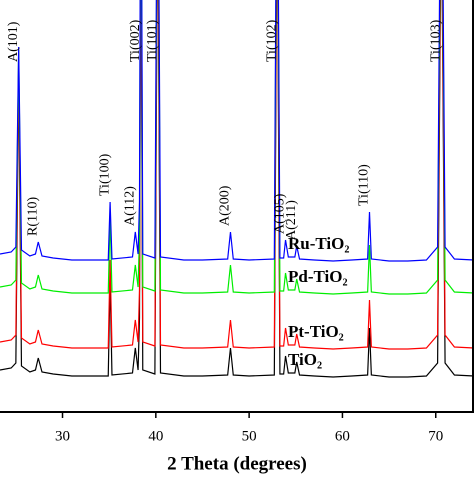  Describe the element at coordinates (13, 41) in the screenshot. I see `peak-label: A(101)` at that location.